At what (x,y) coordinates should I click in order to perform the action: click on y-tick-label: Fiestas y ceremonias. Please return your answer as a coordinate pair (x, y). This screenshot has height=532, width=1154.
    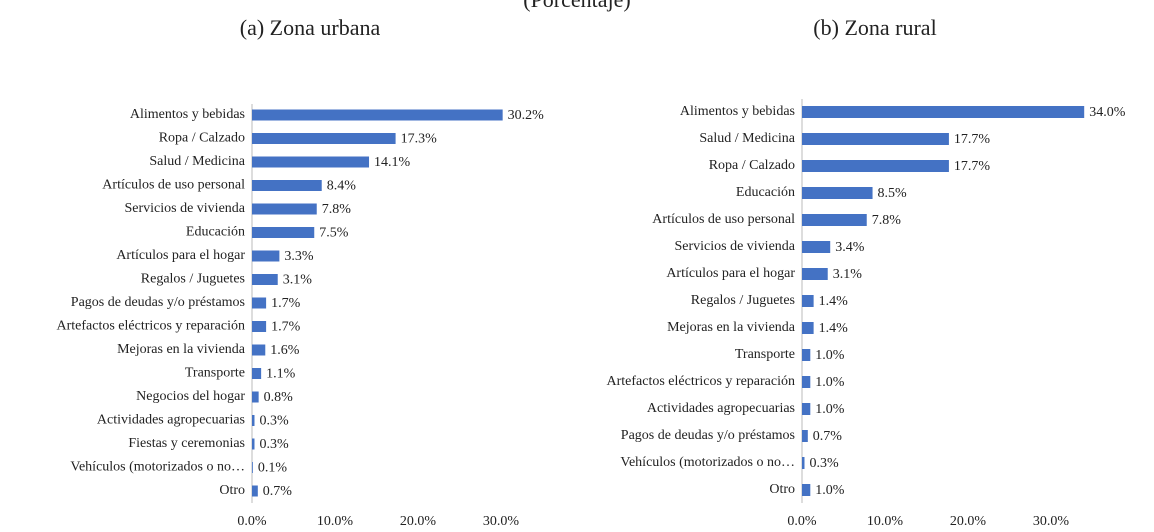
    Looking at the image, I should click on (186, 443).